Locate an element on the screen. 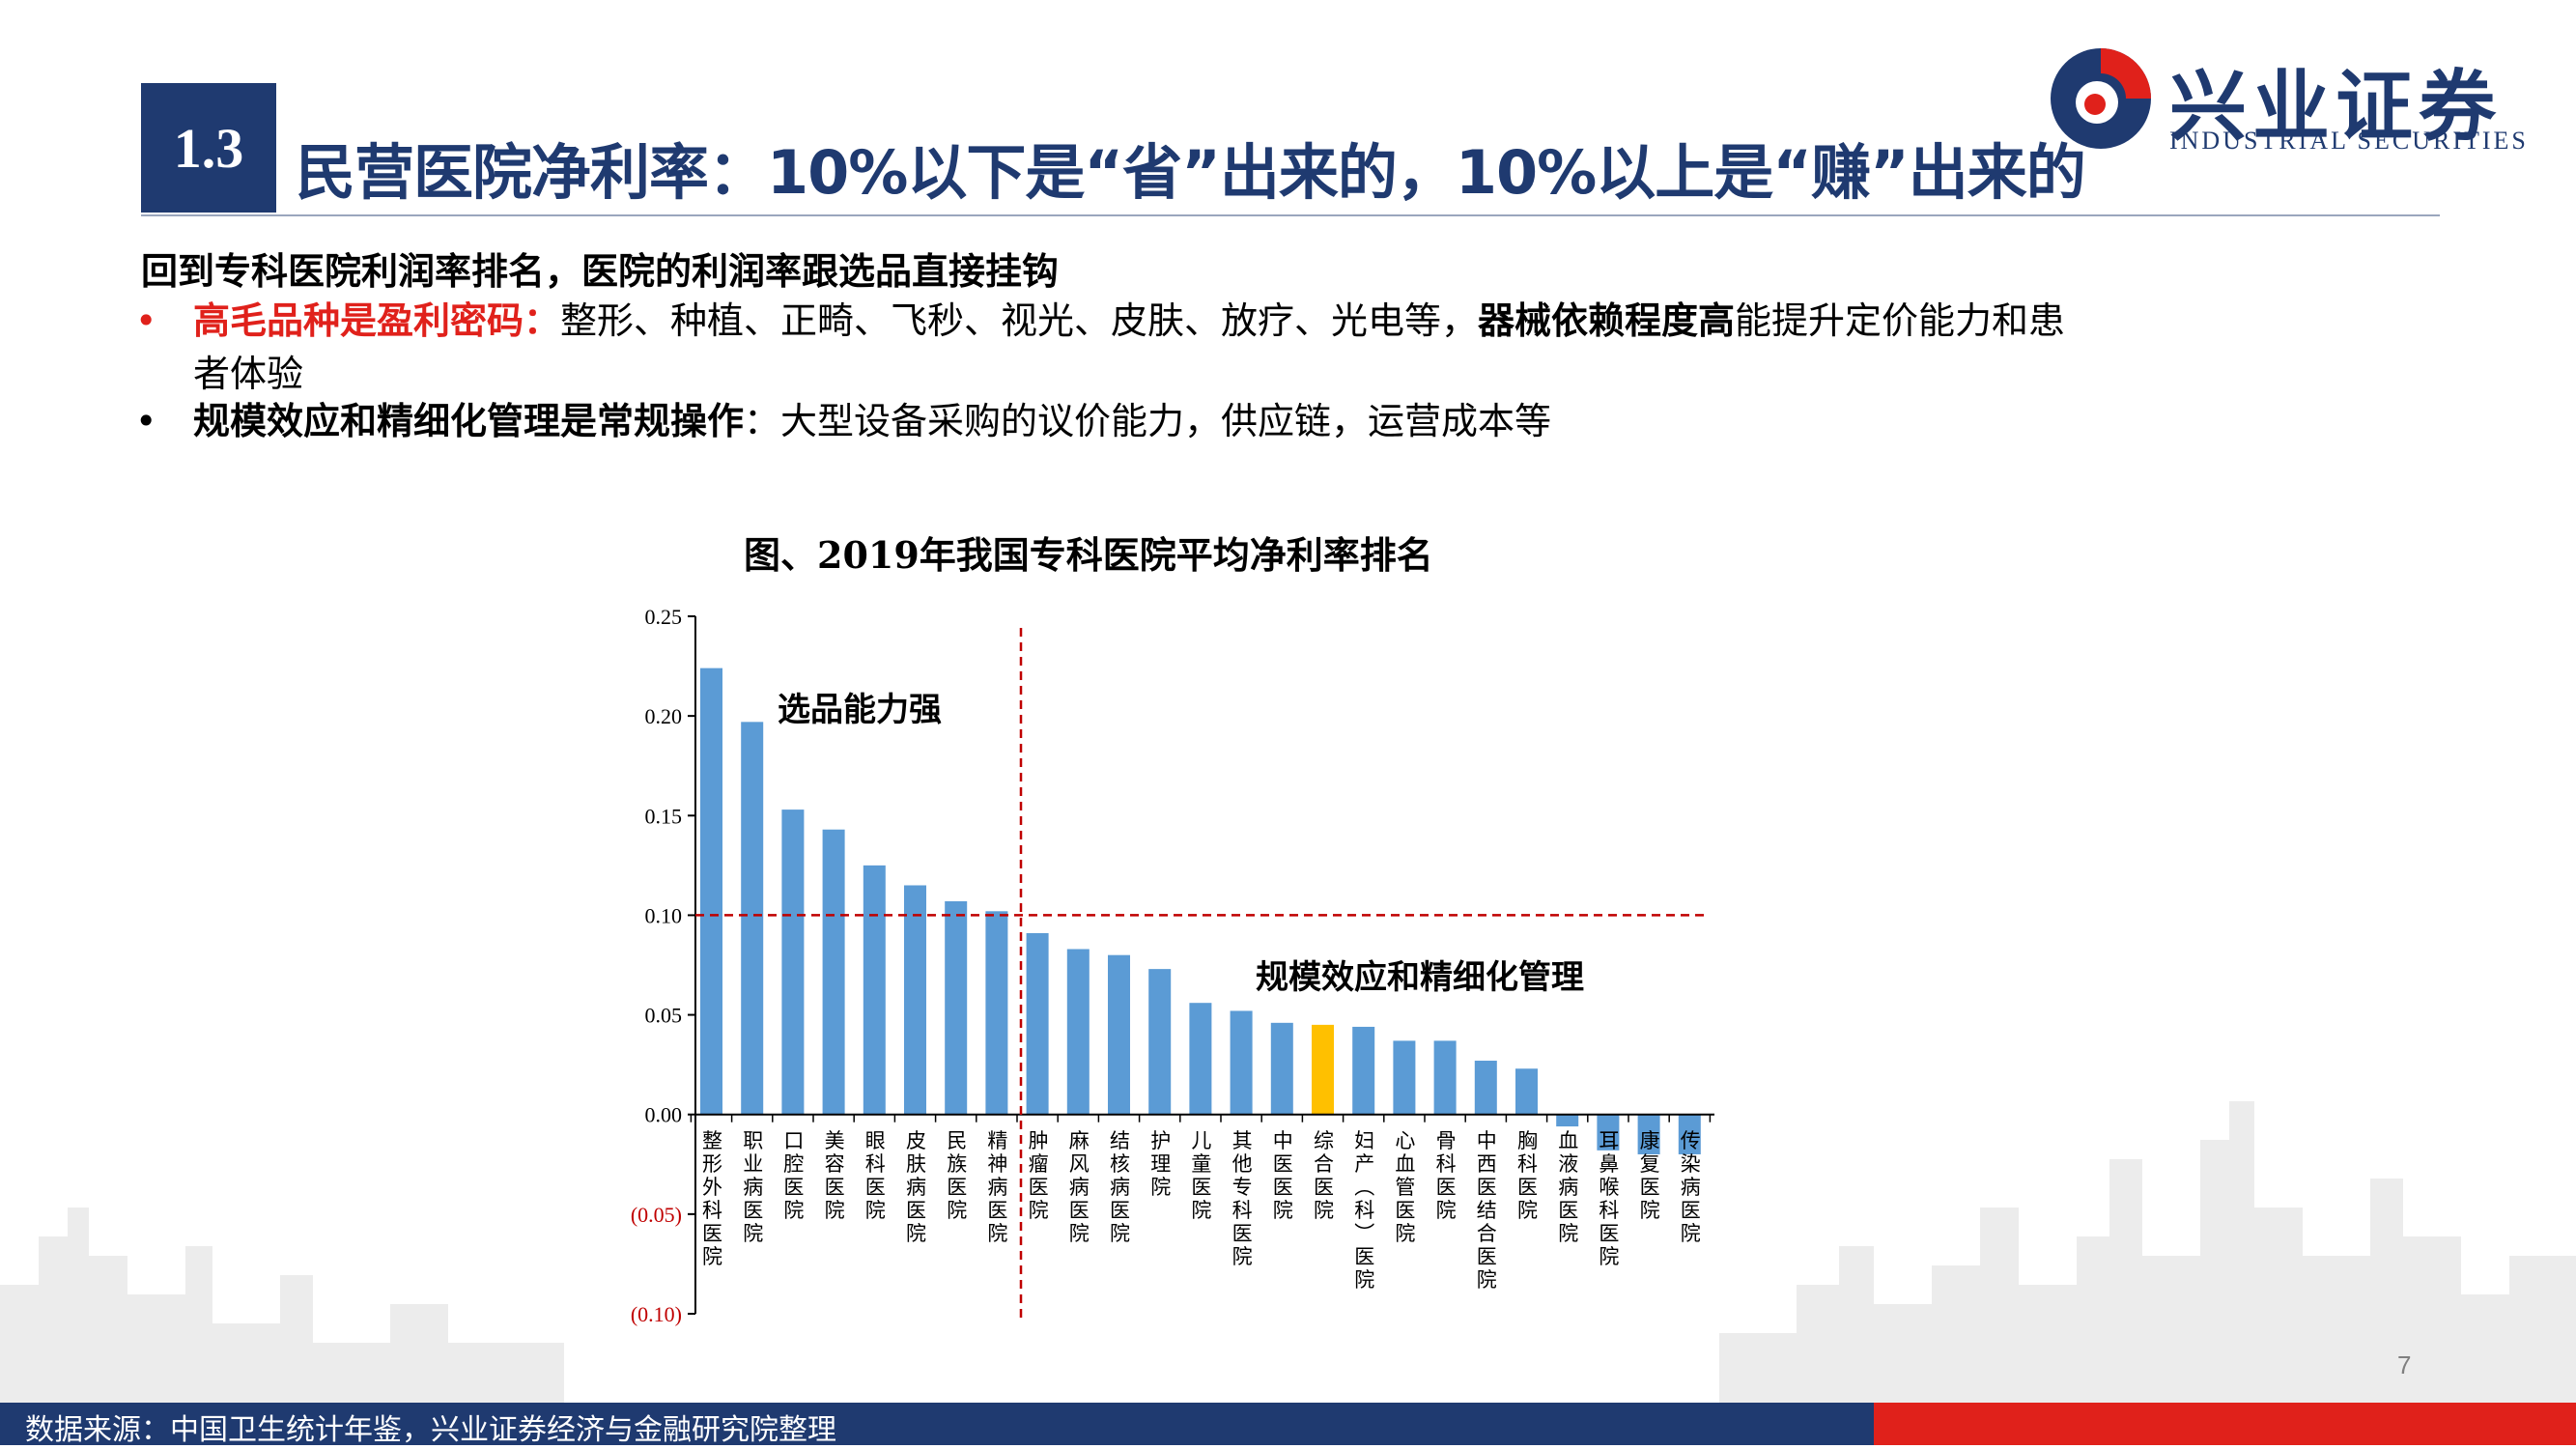 The image size is (2576, 1449). bullet-text: 整形、种植、正畸、飞秒、视光、皮肤、放疗、光电等， is located at coordinates (1020, 320).